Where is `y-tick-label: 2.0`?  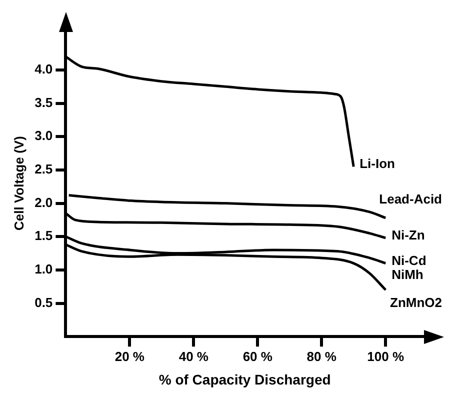
y-tick-label: 2.0 is located at coordinates (43, 202).